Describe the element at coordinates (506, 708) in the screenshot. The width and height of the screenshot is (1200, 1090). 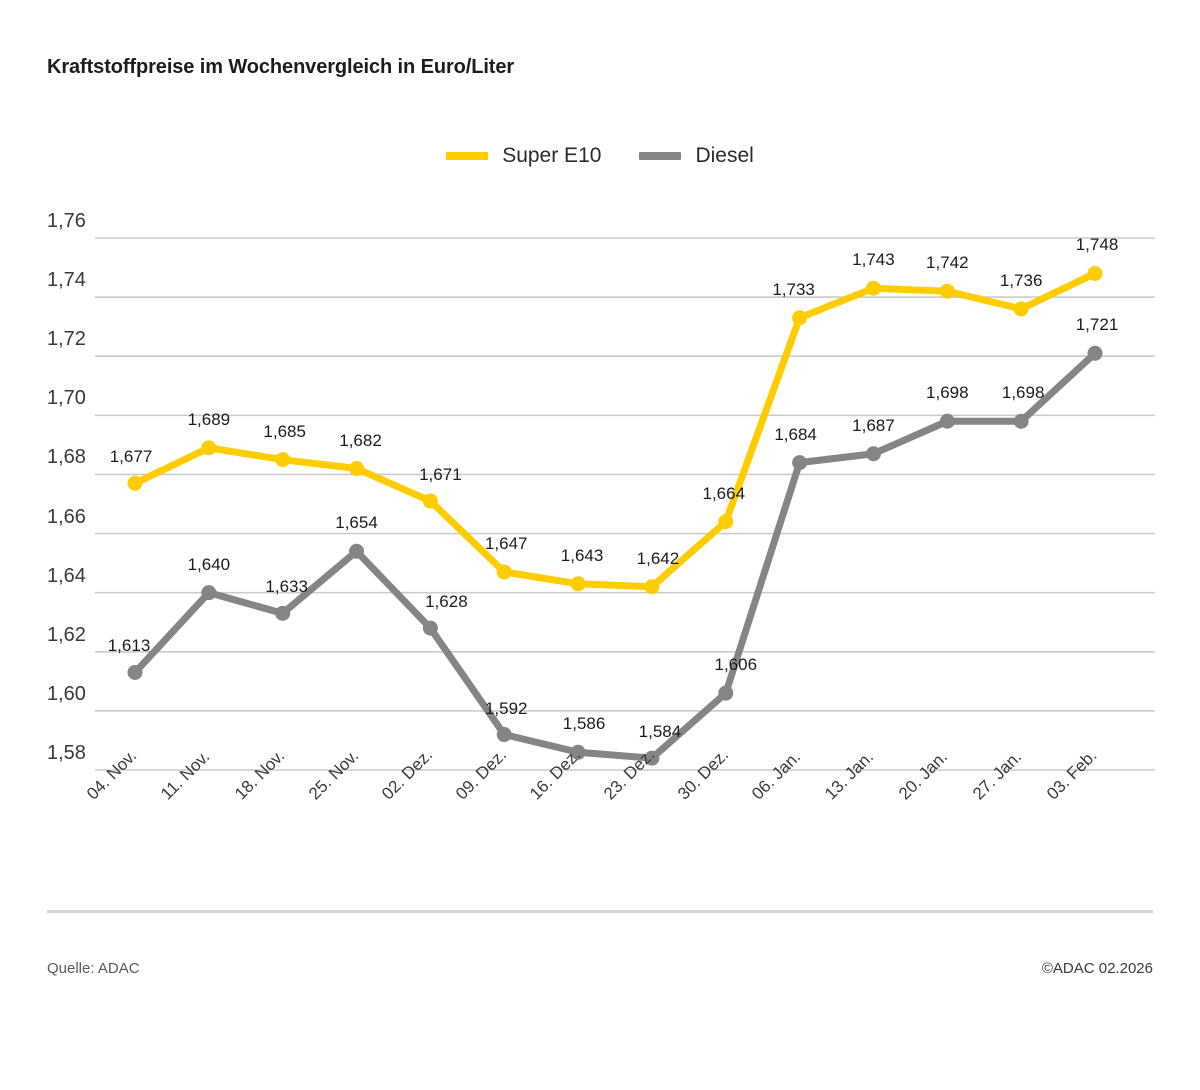
I see `data-point-label: 1,592` at that location.